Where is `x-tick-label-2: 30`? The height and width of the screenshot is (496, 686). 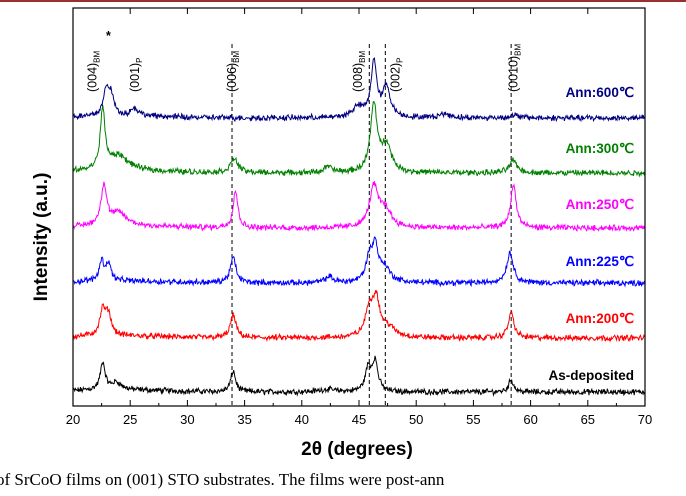
x-tick-label-2: 30 is located at coordinates (187, 419).